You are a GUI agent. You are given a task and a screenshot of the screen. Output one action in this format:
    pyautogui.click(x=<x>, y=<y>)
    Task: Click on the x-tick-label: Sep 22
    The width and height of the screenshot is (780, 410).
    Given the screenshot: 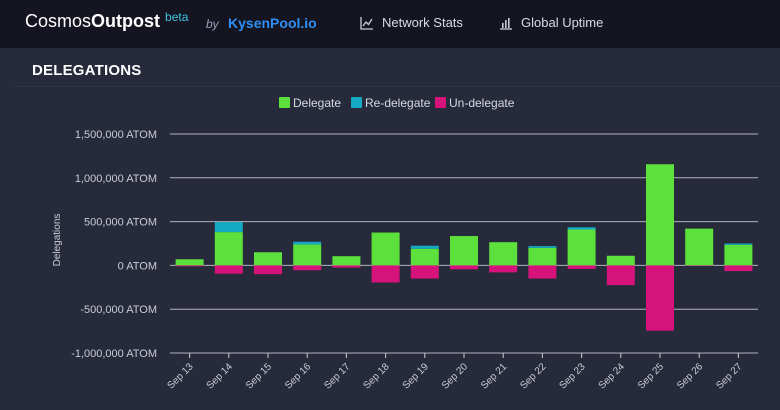 What is the action you would take?
    pyautogui.click(x=533, y=376)
    